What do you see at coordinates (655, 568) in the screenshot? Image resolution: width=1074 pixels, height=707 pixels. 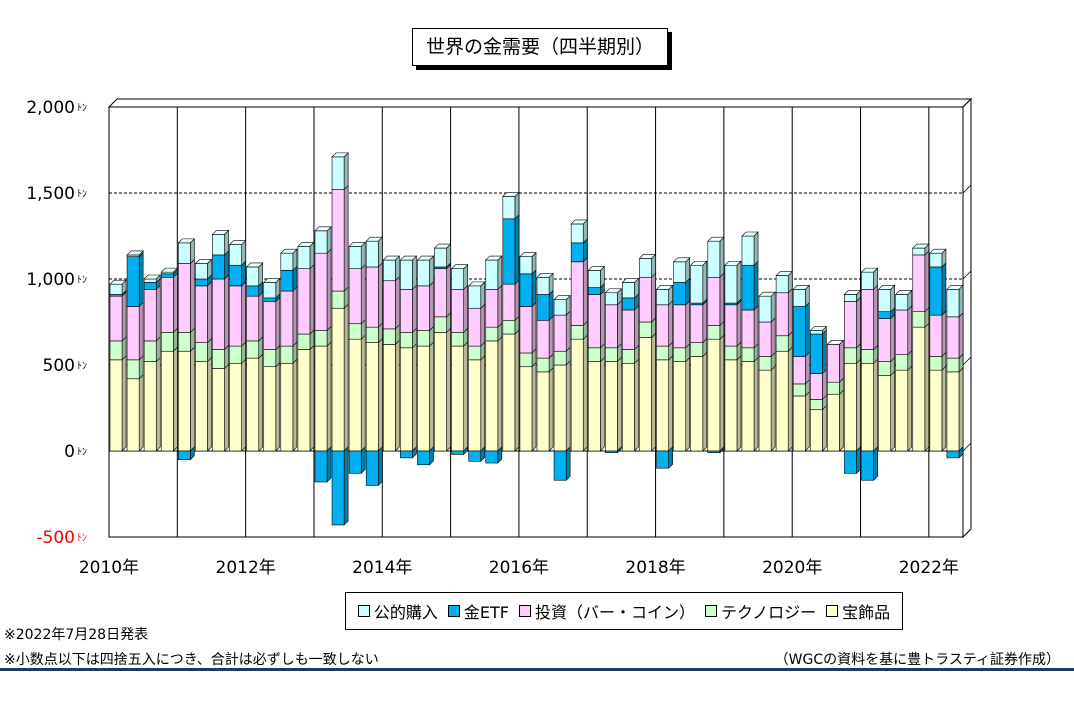 I see `x-year-label: 2018年` at bounding box center [655, 568].